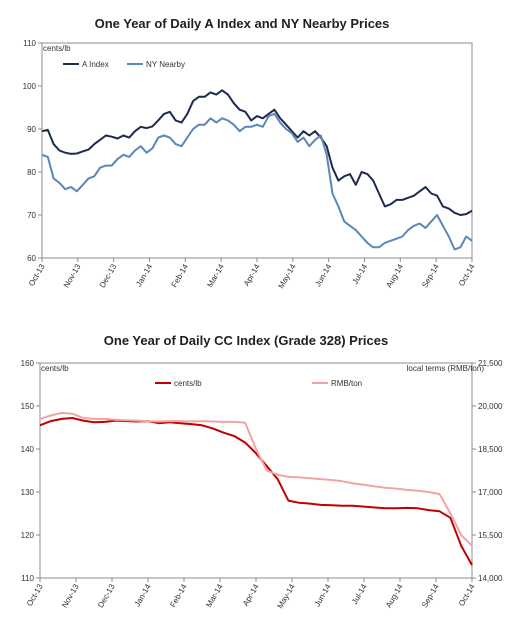 The height and width of the screenshot is (624, 521). What do you see at coordinates (28, 492) in the screenshot?
I see `y-tick-label: 130` at bounding box center [28, 492].